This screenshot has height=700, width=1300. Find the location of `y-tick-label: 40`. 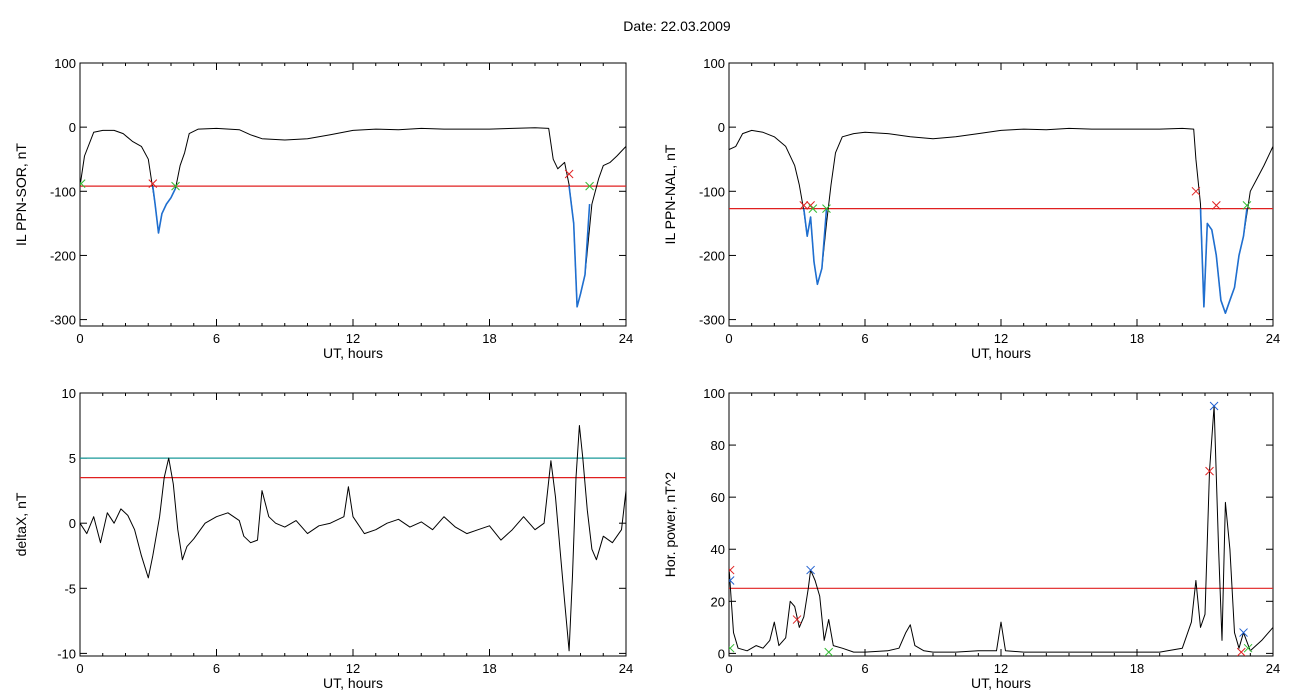

y-tick-label: 40 is located at coordinates (718, 549).